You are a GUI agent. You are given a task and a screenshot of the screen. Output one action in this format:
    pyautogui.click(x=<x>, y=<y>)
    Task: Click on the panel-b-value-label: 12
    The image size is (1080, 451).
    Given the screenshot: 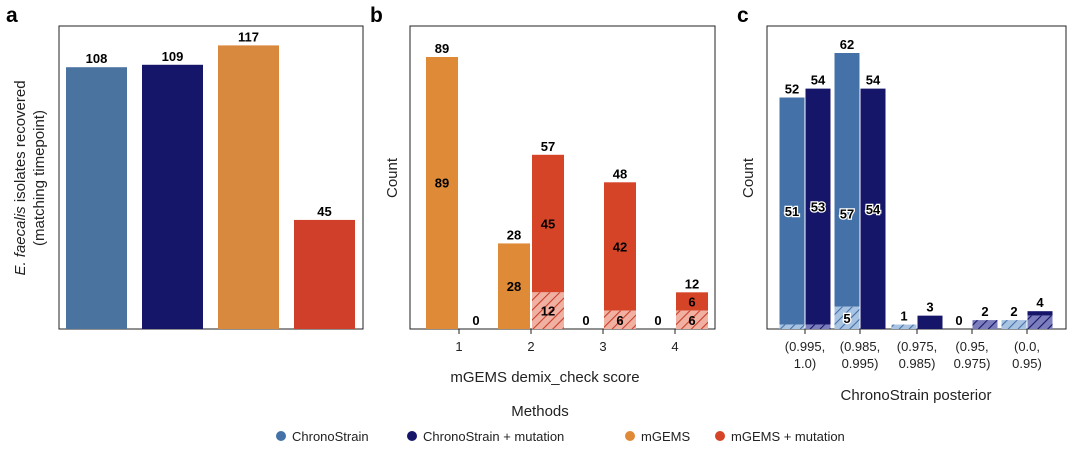 What is the action you would take?
    pyautogui.click(x=692, y=283)
    